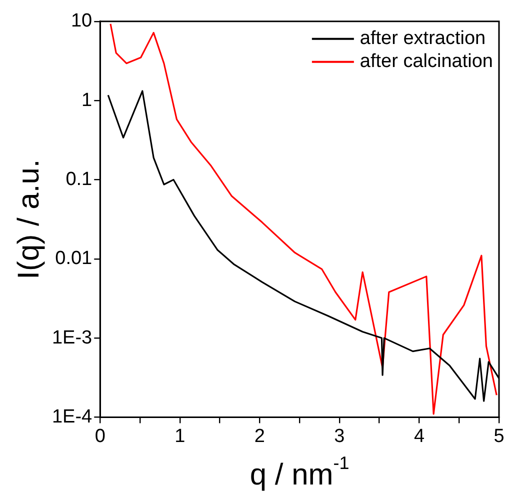 The width and height of the screenshot is (507, 502). Describe the element at coordinates (87, 100) in the screenshot. I see `y-tick-label: 1` at that location.